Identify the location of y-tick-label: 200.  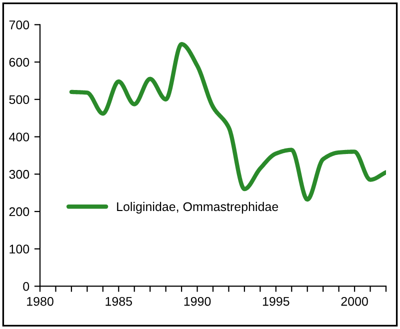
(19, 211).